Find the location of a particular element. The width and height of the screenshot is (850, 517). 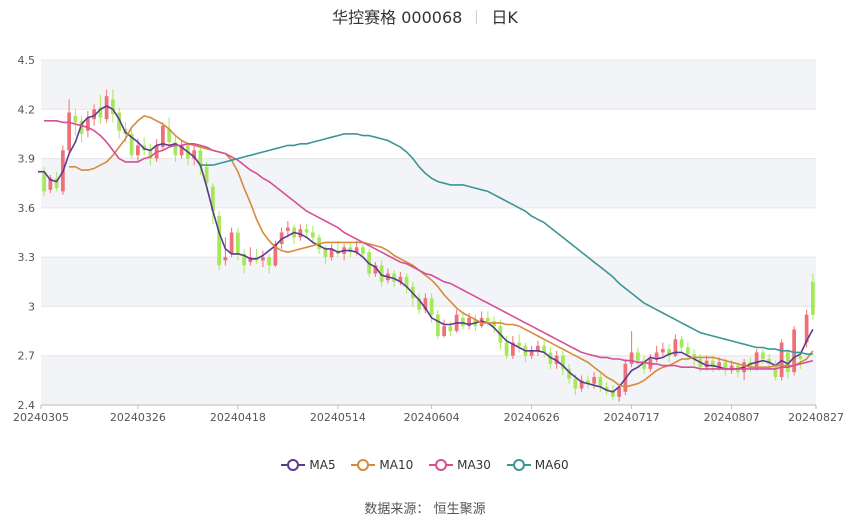

plot-band is located at coordinates (428, 380).